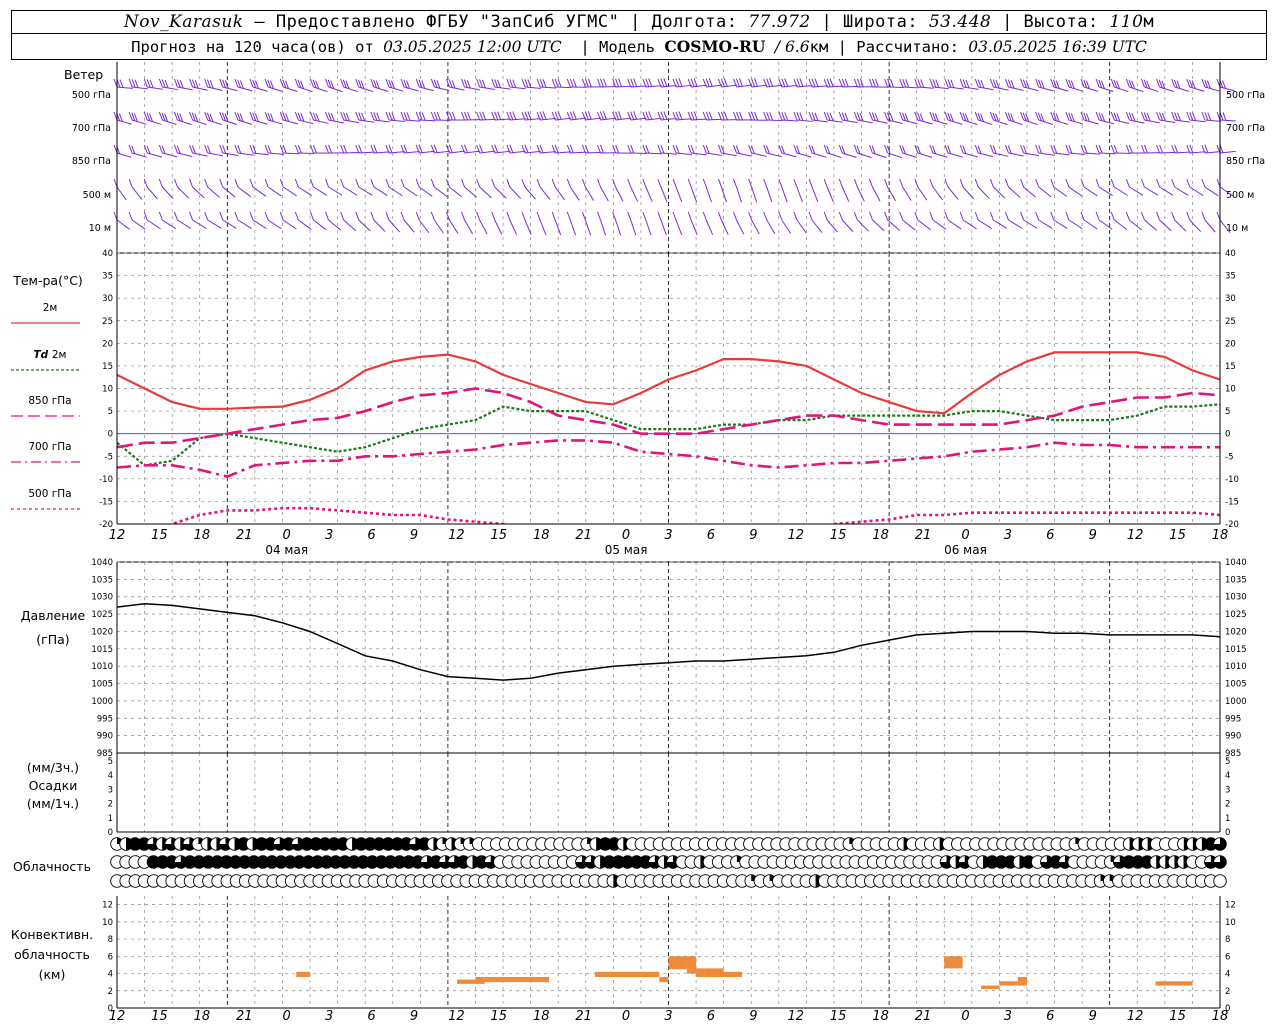 The width and height of the screenshot is (1280, 1024). Describe the element at coordinates (102, 598) in the screenshot. I see `y-tick-label: 1030` at that location.